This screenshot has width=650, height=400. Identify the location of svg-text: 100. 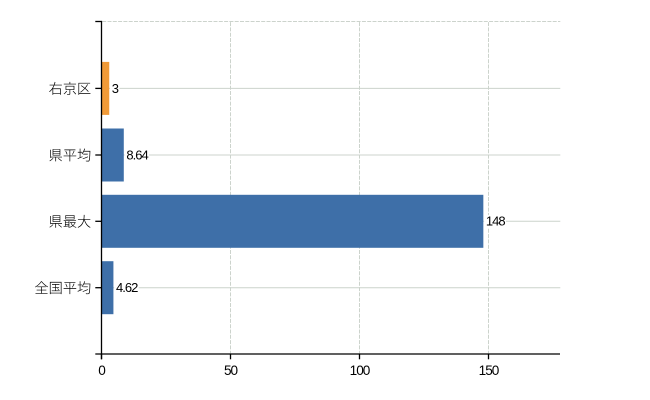
(360, 370).